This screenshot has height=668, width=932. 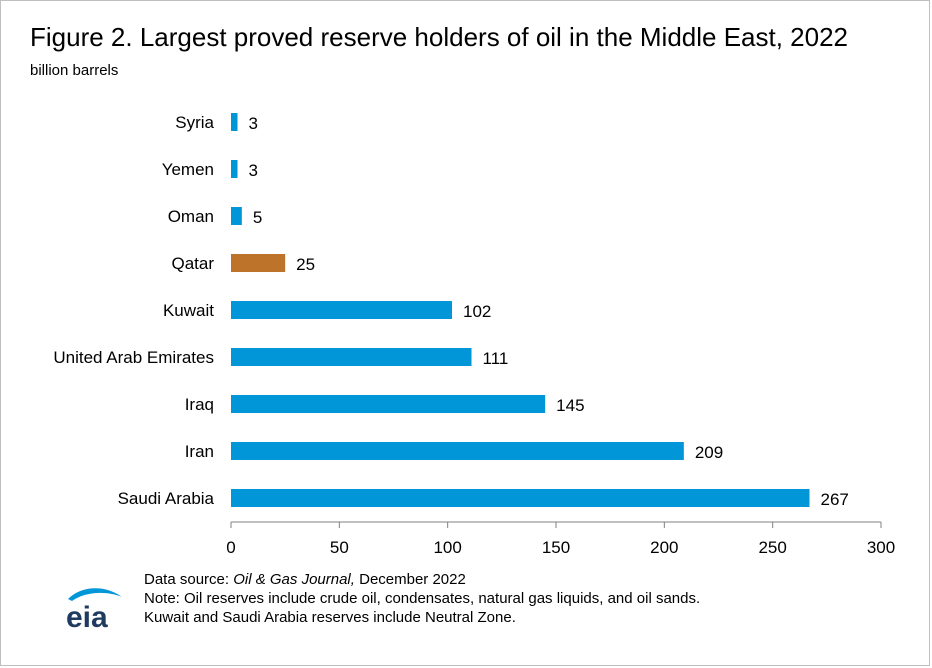 I want to click on unit-label: billion barrels, so click(x=74, y=70).